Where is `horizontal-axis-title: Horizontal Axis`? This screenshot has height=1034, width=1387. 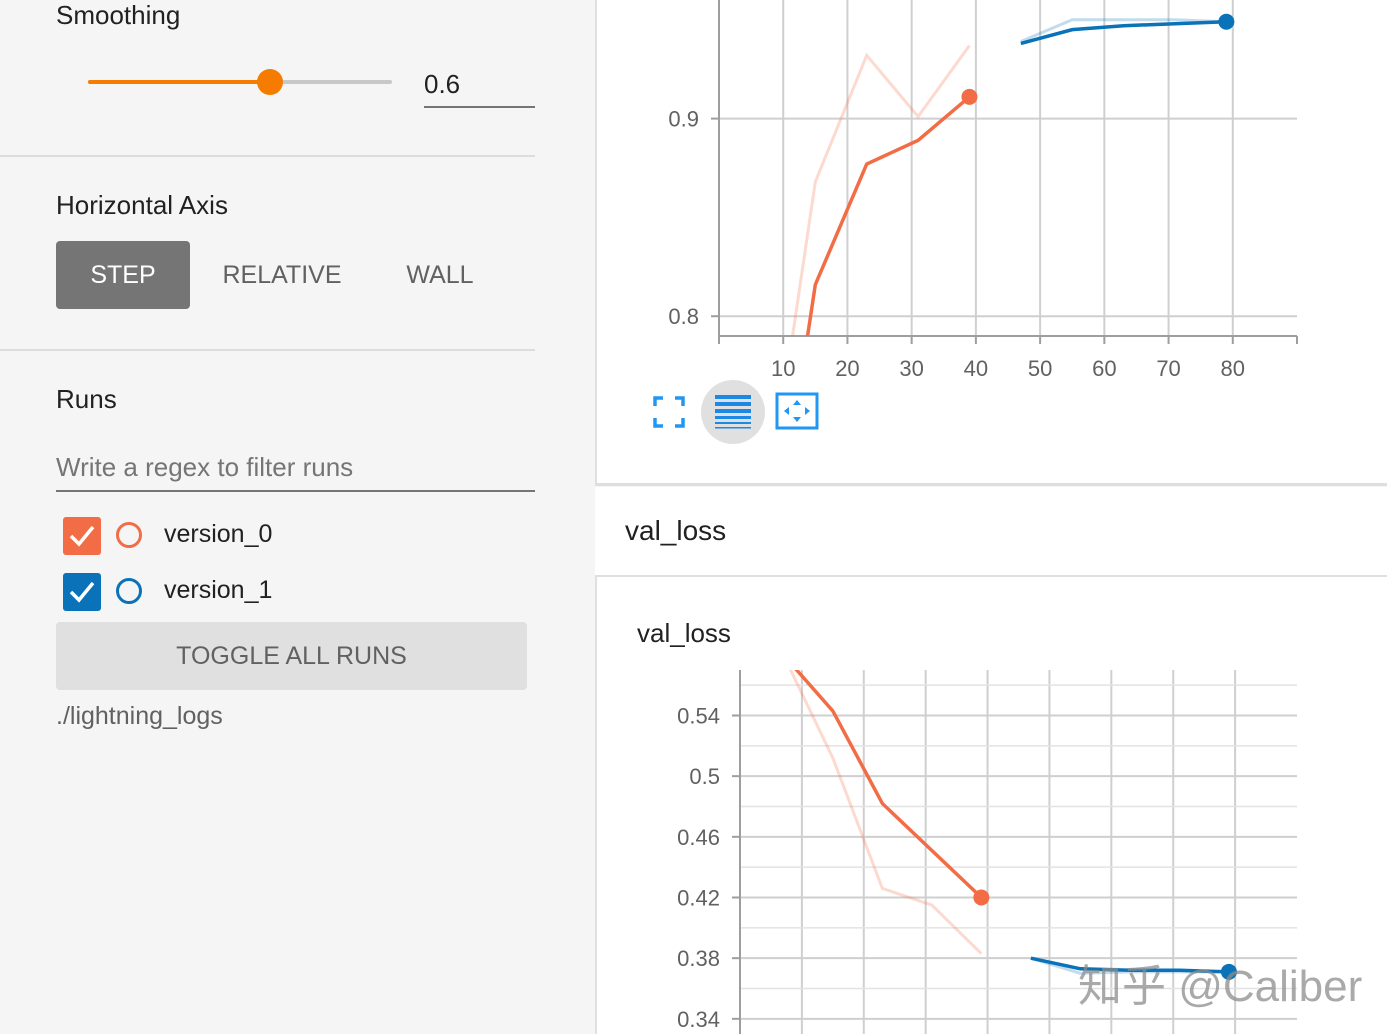 horizontal-axis-title: Horizontal Axis is located at coordinates (142, 205).